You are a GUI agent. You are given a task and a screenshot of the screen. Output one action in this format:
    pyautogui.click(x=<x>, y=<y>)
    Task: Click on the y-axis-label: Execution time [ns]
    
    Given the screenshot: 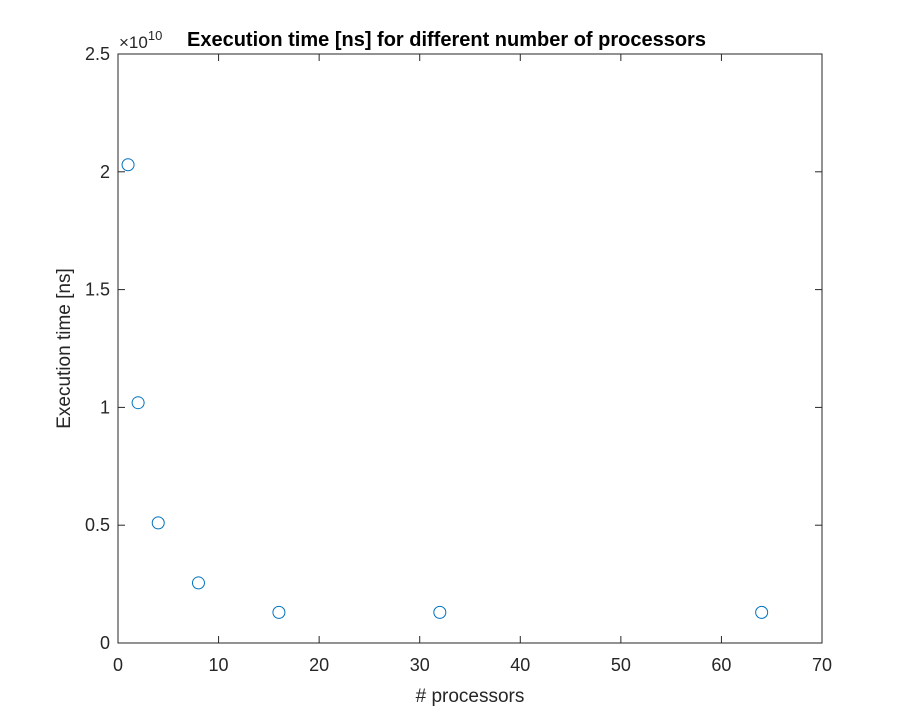 What is the action you would take?
    pyautogui.click(x=64, y=348)
    